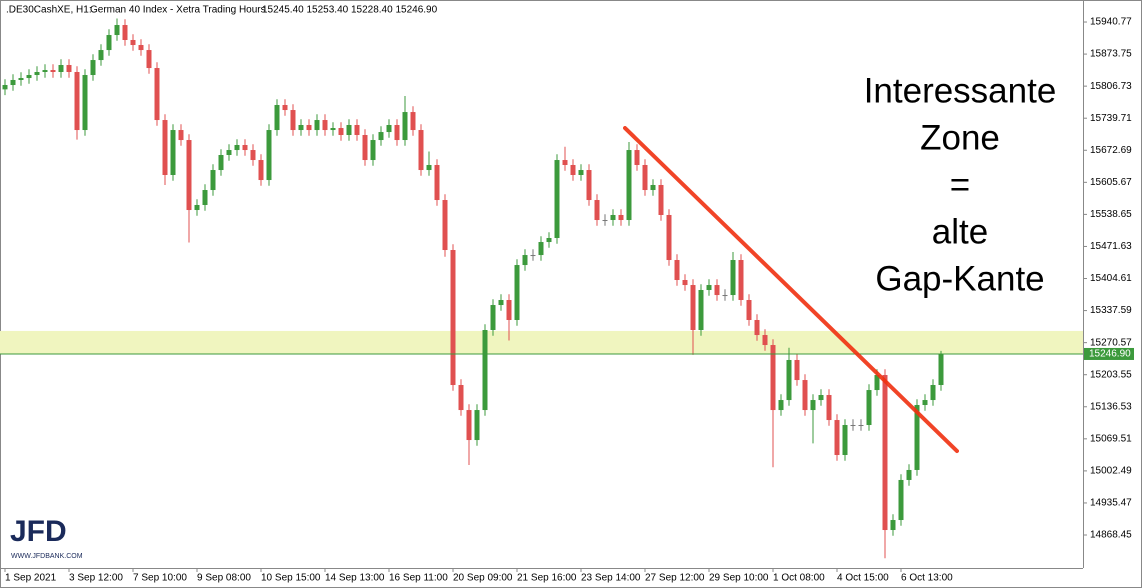 This screenshot has height=588, width=1142. What do you see at coordinates (547, 578) in the screenshot?
I see `x-tick-label: 21 Sep 16:00` at bounding box center [547, 578].